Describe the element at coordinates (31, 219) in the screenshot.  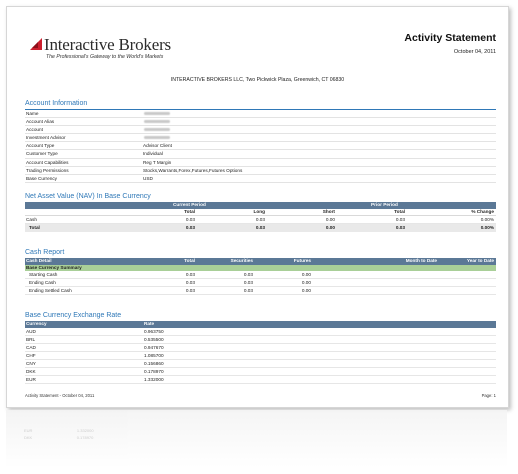
I see `row-label: Cash` at that location.